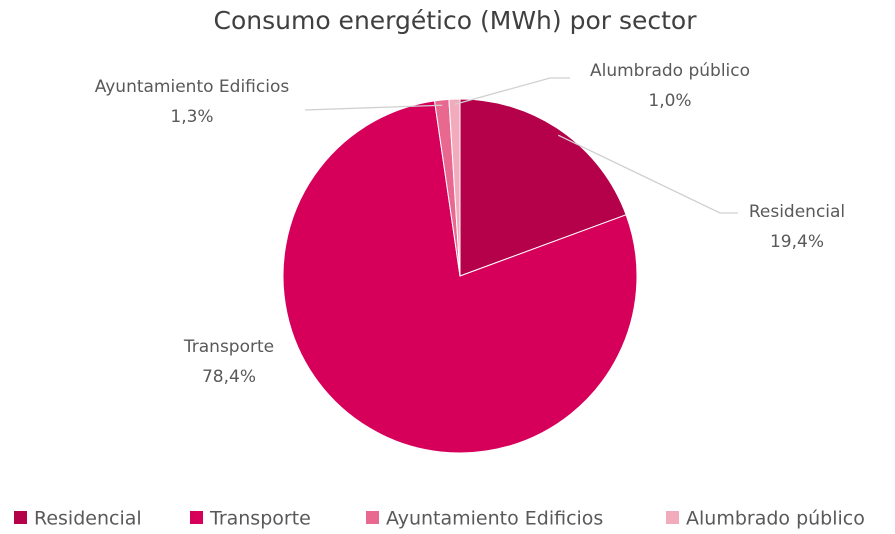  What do you see at coordinates (192, 87) in the screenshot?
I see `data-label-name: Ayuntamiento Edificios` at bounding box center [192, 87].